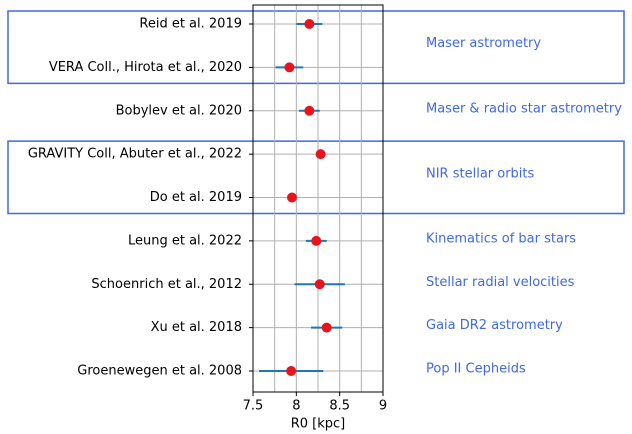  Describe the element at coordinates (501, 238) in the screenshot. I see `group-label: Kinematics of bar stars` at that location.